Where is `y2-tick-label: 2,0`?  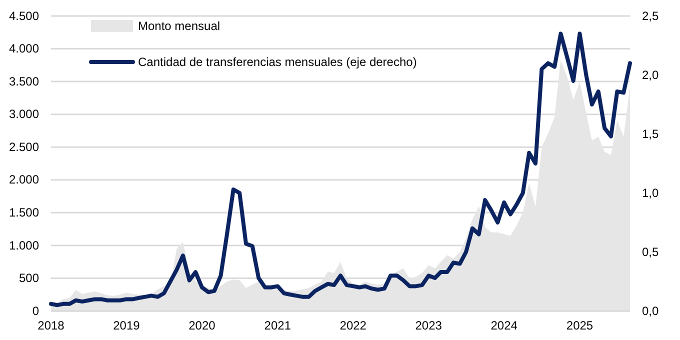 y2-tick-label: 2,0 is located at coordinates (651, 75).